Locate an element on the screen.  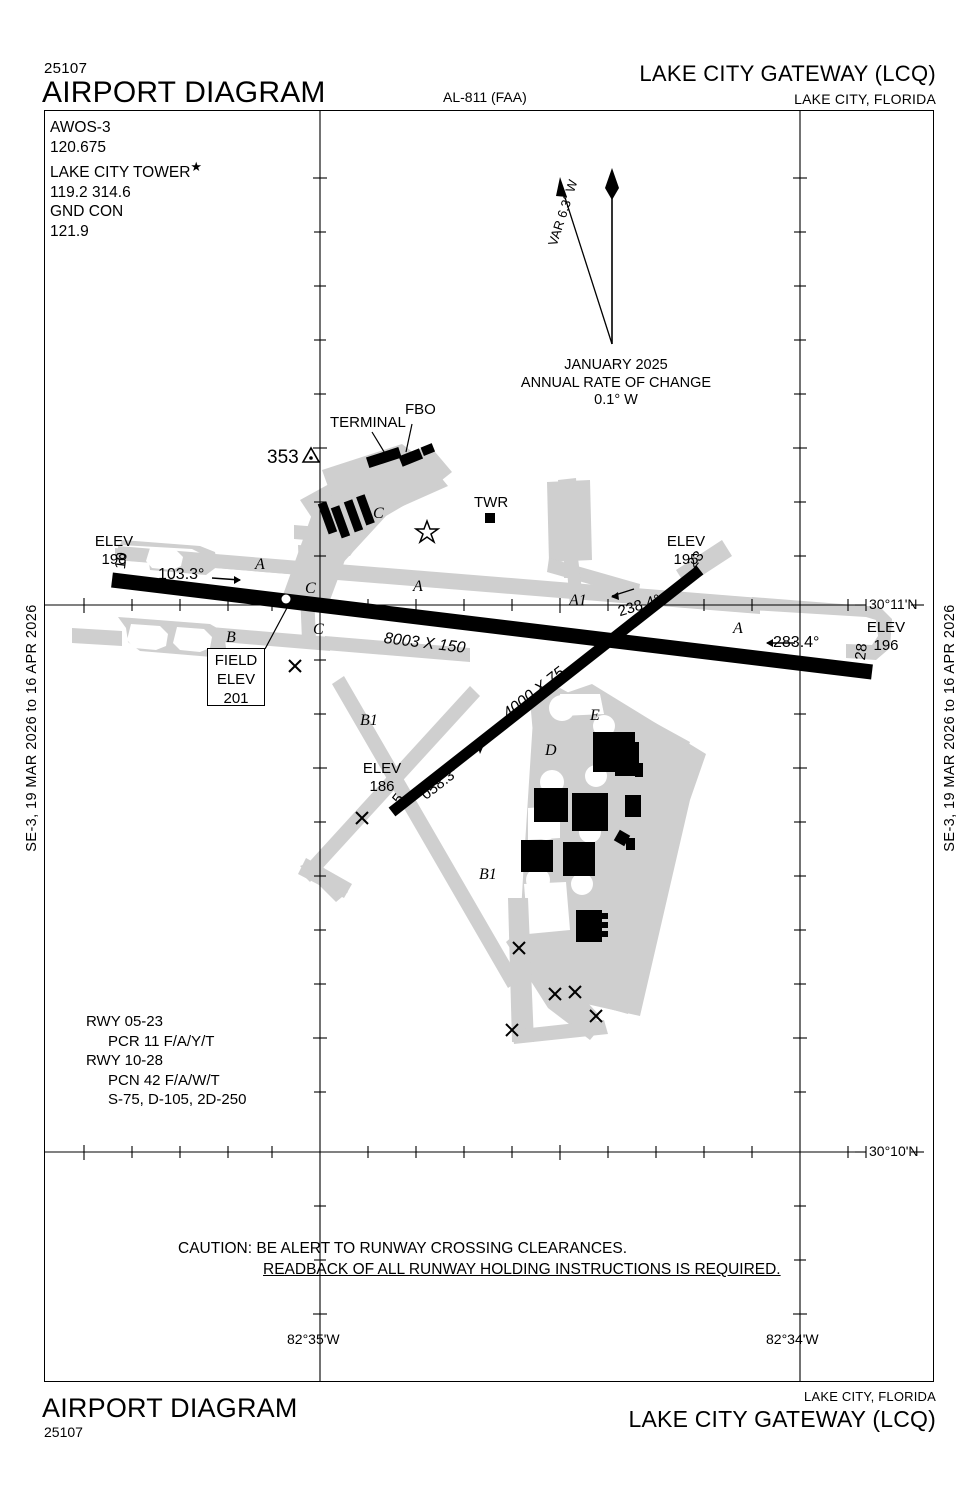
taxiway-label-b1-5: B1 is located at coordinates (369, 720).